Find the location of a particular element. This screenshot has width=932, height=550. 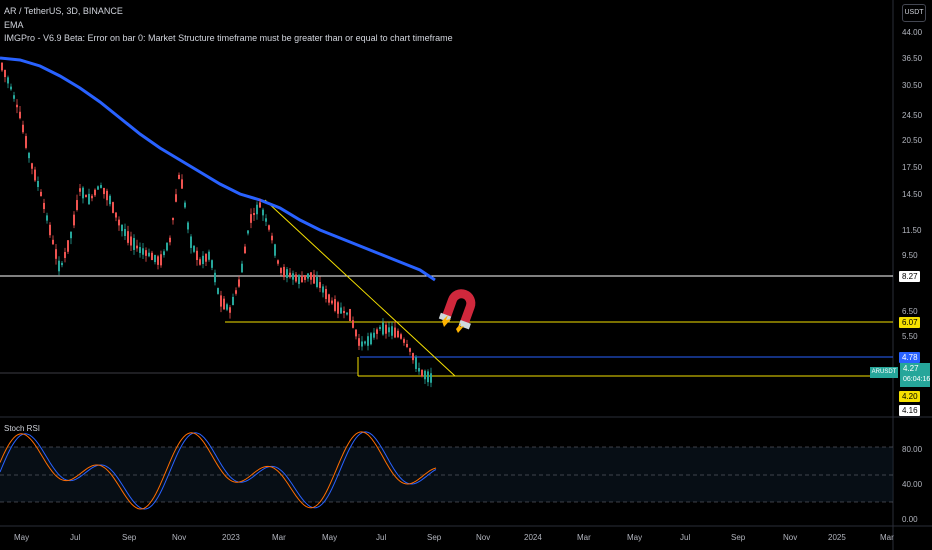

time-axis-label: 2025 is located at coordinates (837, 537).